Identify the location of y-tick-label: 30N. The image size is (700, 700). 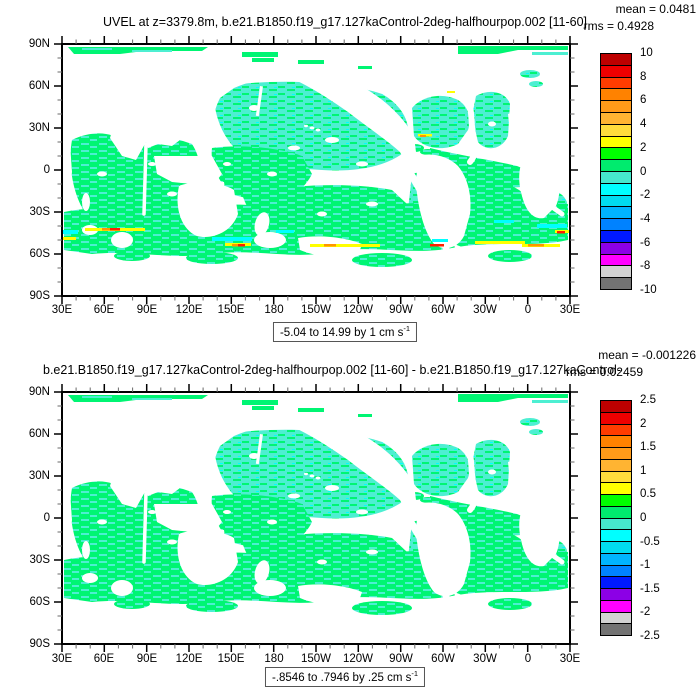
(39, 128).